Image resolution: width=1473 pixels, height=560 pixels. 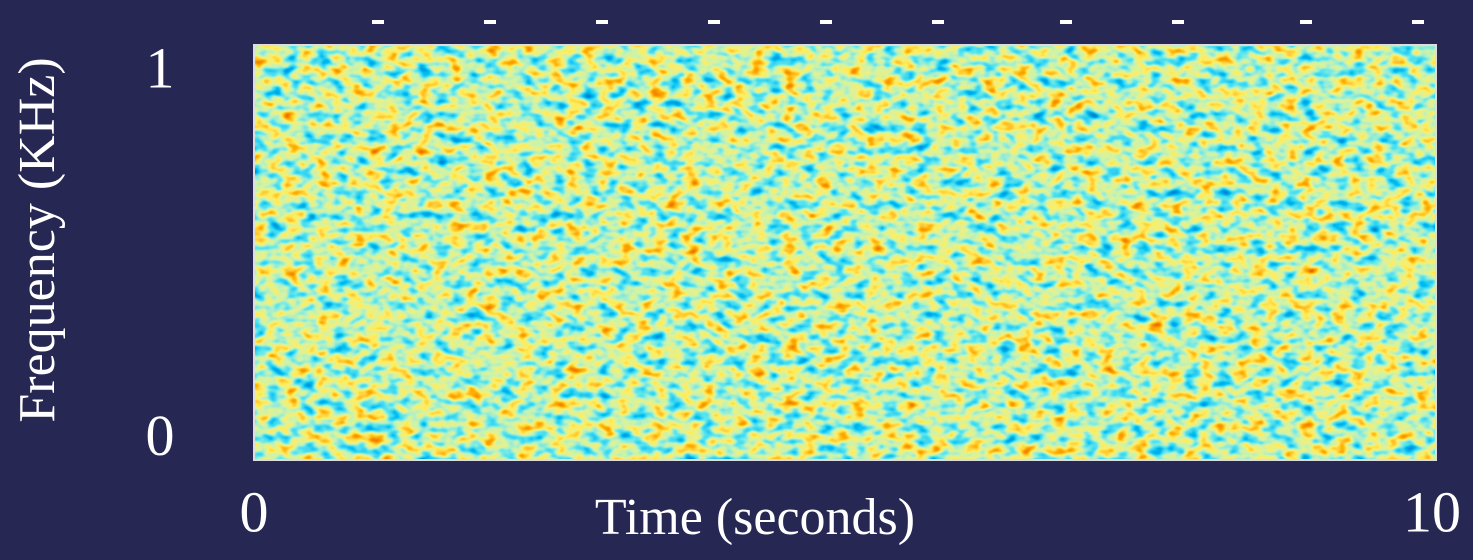 What do you see at coordinates (254, 511) in the screenshot?
I see `x-tick-label: 0` at bounding box center [254, 511].